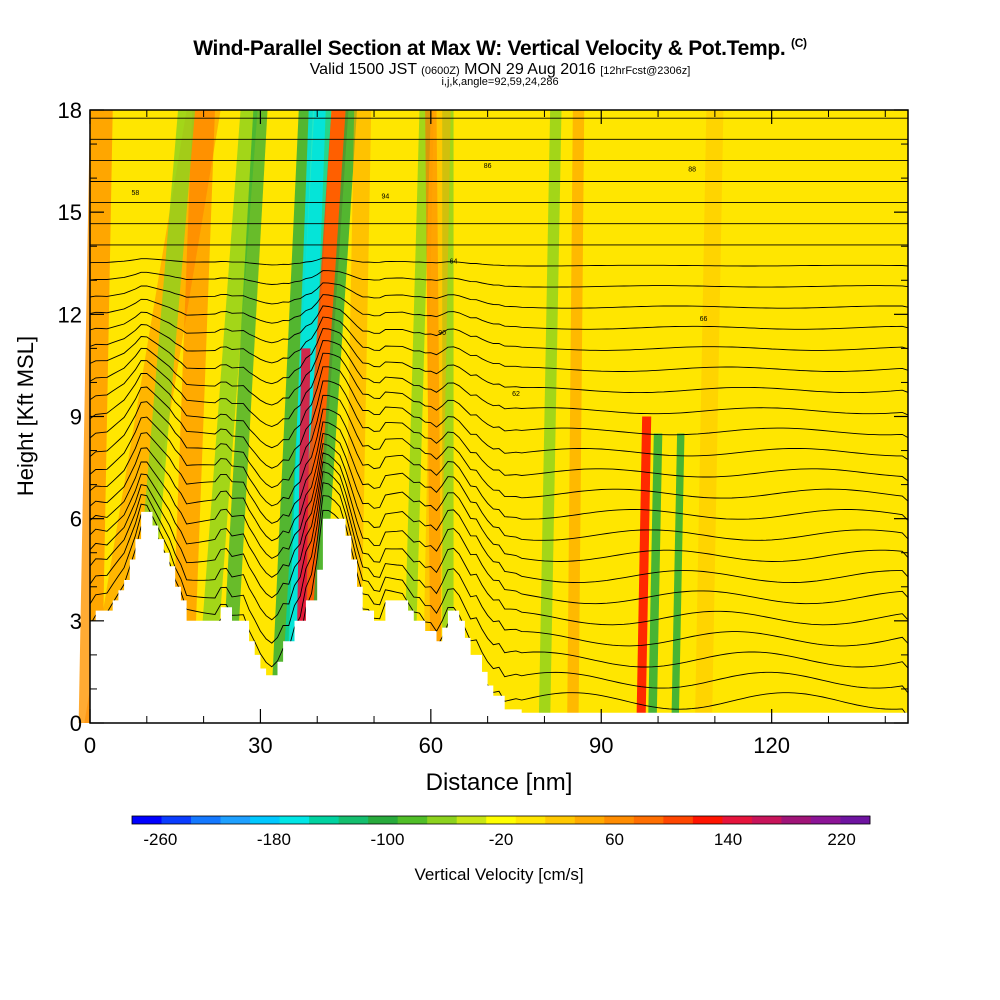 This screenshot has width=1000, height=1000. What do you see at coordinates (498, 874) in the screenshot?
I see `colorbar-label: Vertical Velocity [cm/s]` at bounding box center [498, 874].